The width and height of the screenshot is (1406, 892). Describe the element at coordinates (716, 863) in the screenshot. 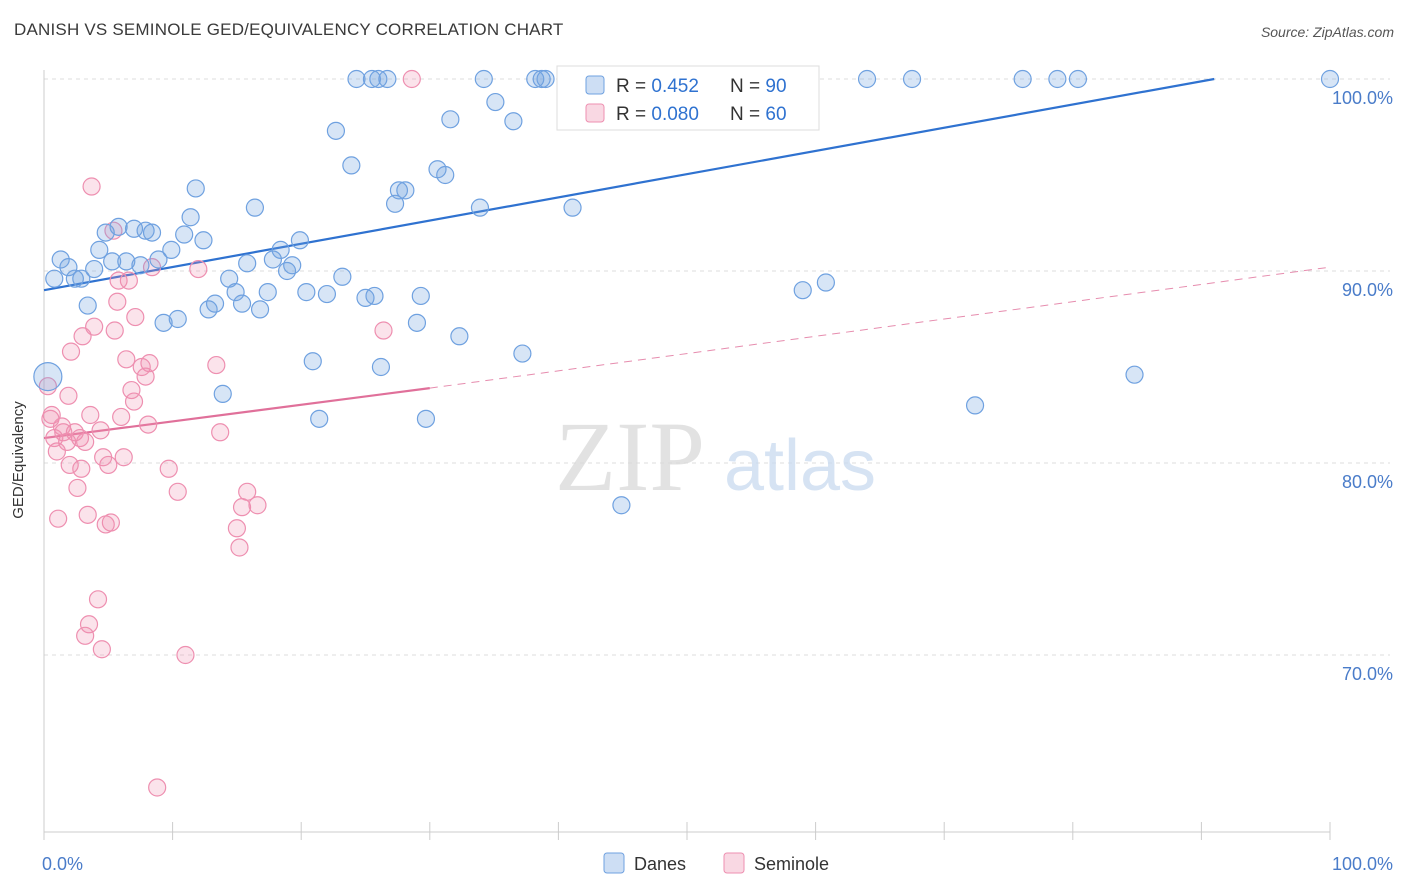

I see `bottom-legend: Danes Seminole` at that location.